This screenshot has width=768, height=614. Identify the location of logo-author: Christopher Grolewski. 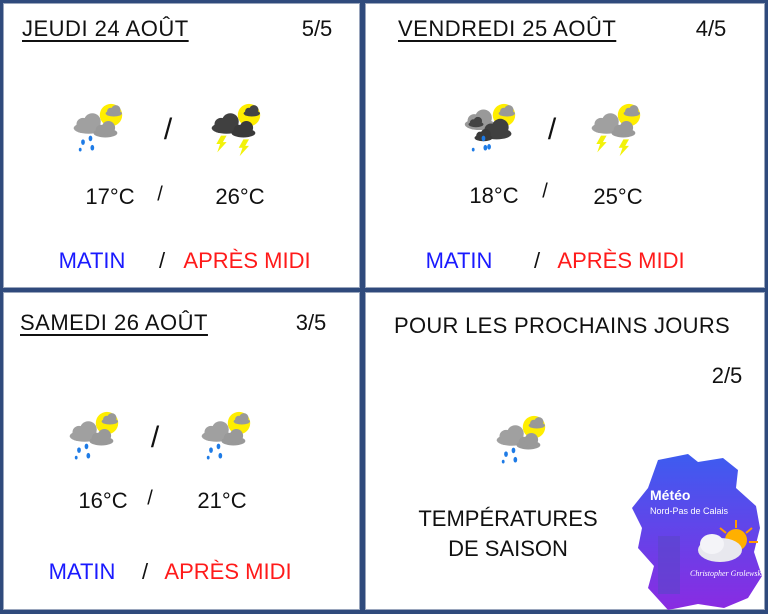
(726, 573).